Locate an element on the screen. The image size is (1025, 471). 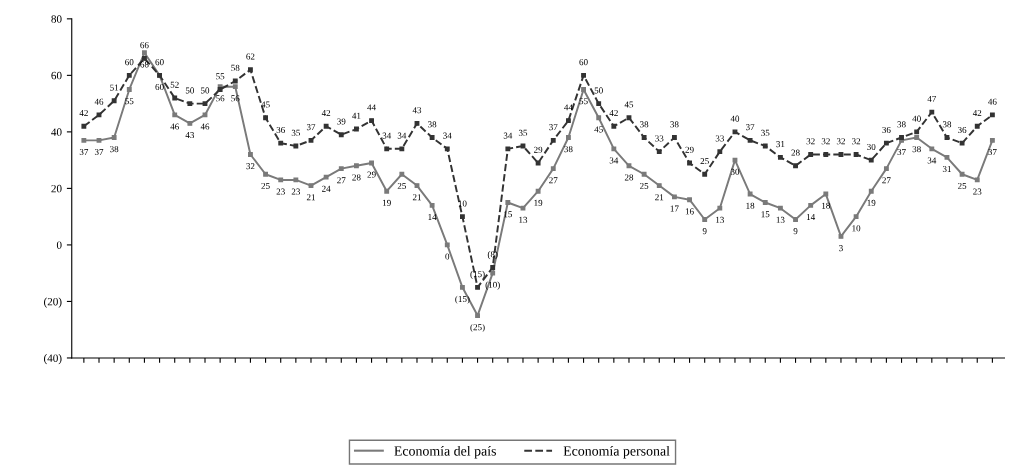
data-label: 0 is located at coordinates (447, 256).